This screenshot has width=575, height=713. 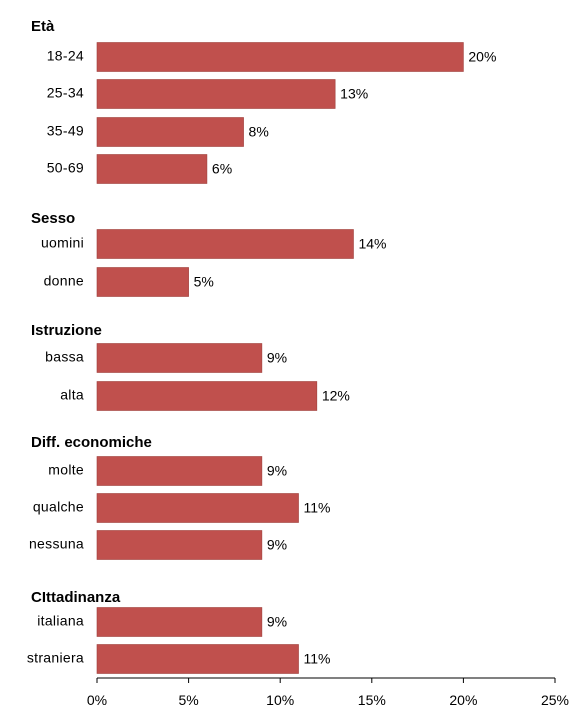 I want to click on data-label-eta-35-49: 8%, so click(x=259, y=132).